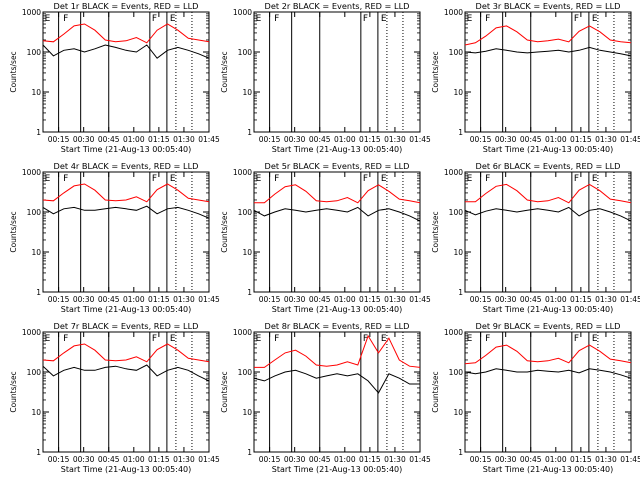 The width and height of the screenshot is (640, 480). Describe the element at coordinates (126, 6) in the screenshot. I see `panel-title: Det 1r BLACK = Events, RED = LLD` at that location.